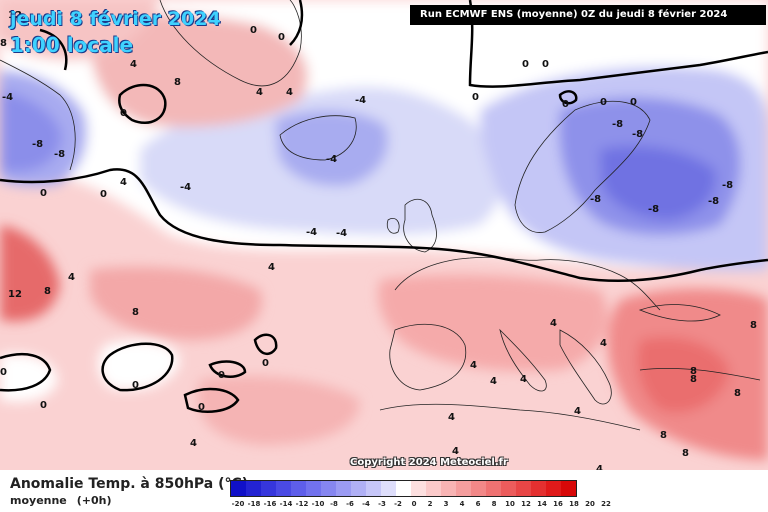 Image resolution: width=768 pixels, height=512 pixels. What do you see at coordinates (494, 504) in the screenshot?
I see `color-scale-tick: 8` at bounding box center [494, 504].